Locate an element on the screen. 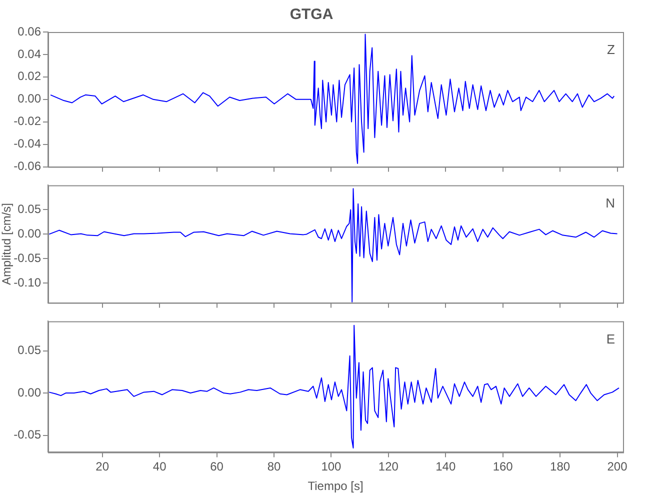 The height and width of the screenshot is (500, 650). x-tick-label: 20 is located at coordinates (103, 467).